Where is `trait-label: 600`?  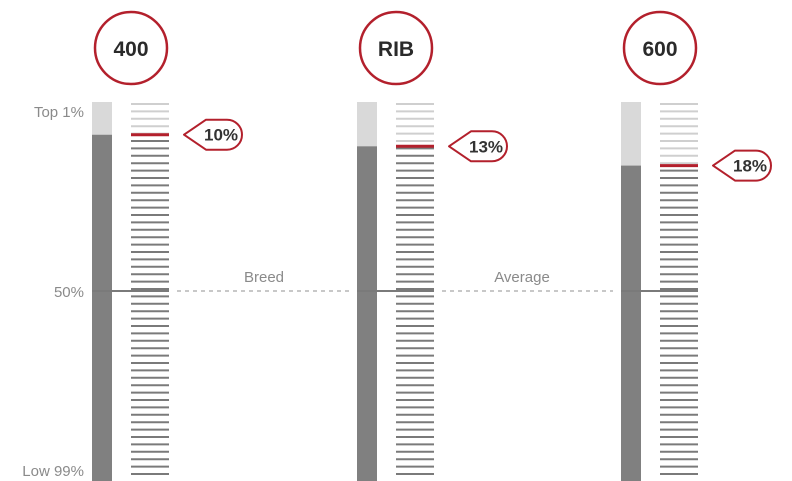
trait-label: 600 is located at coordinates (659, 49).